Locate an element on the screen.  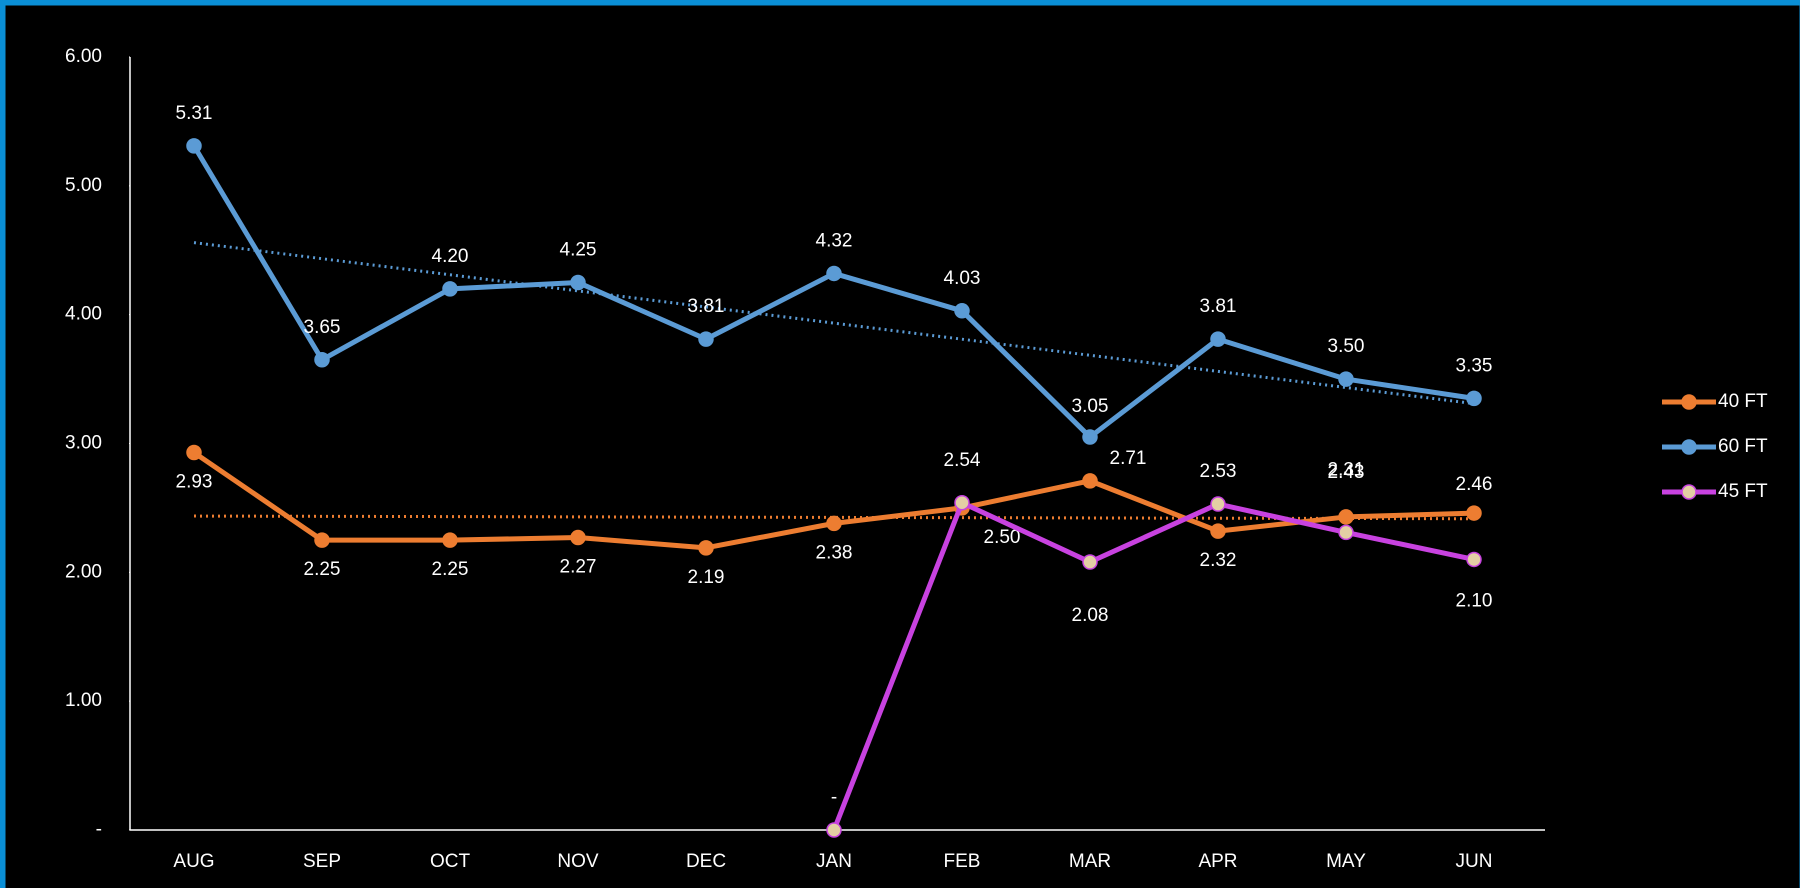
x-tick-label: OCT is located at coordinates (450, 861).